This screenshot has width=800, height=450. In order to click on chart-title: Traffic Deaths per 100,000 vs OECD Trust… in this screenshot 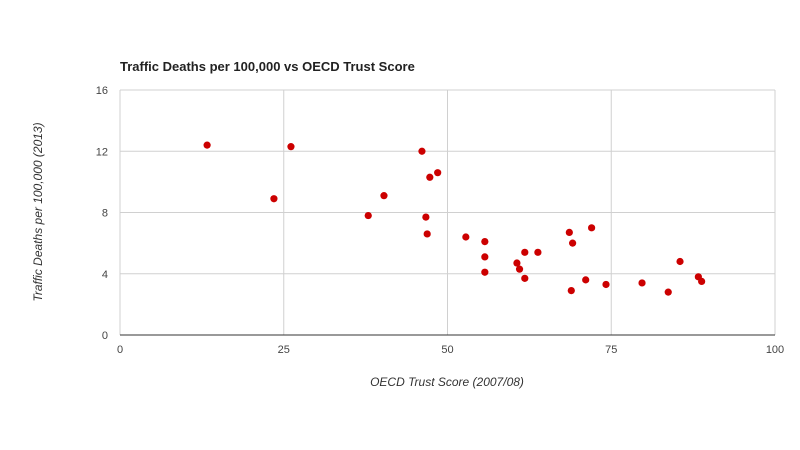, I will do `click(267, 66)`.